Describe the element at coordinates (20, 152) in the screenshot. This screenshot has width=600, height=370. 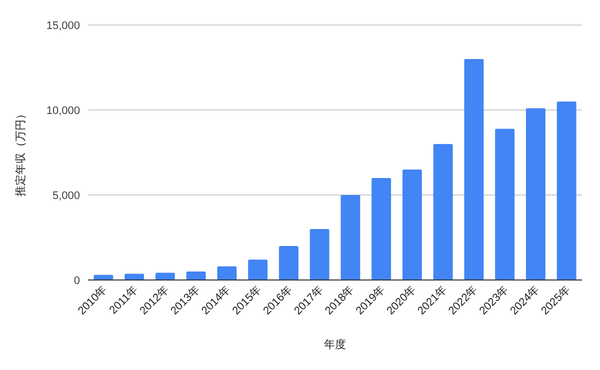
I see `y-axis-title: 推定年収（万円）` at that location.